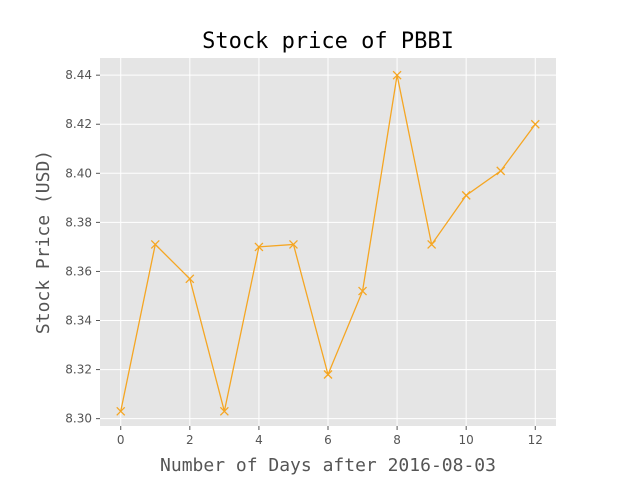  I want to click on x-tick-label: 0, so click(121, 440).